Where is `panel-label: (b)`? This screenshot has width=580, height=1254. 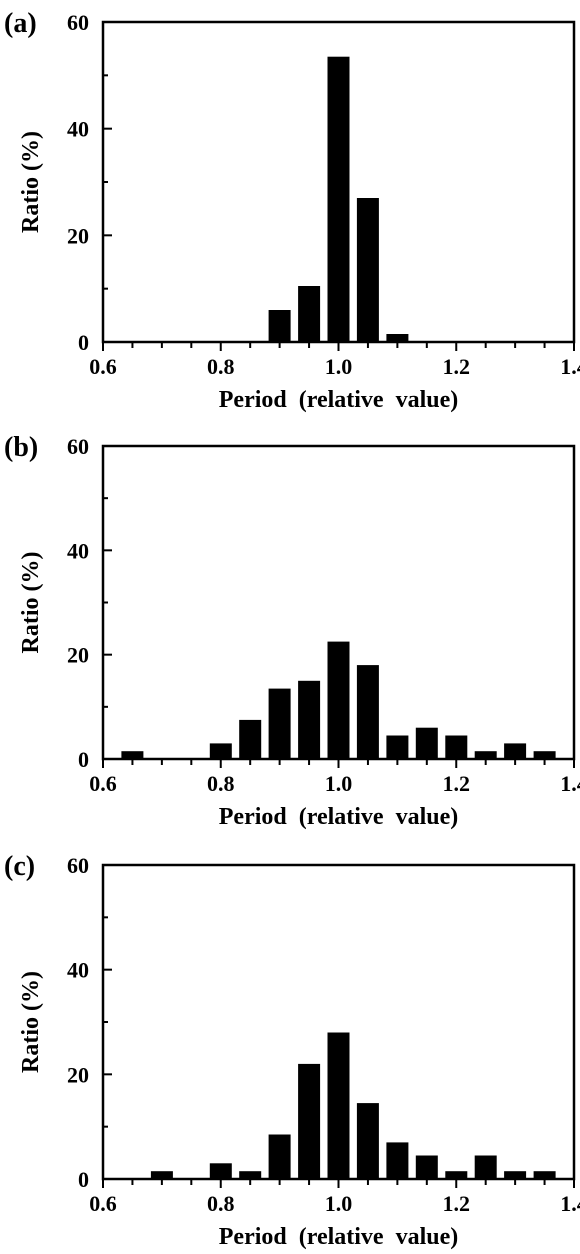 panel-label: (b) is located at coordinates (21, 447).